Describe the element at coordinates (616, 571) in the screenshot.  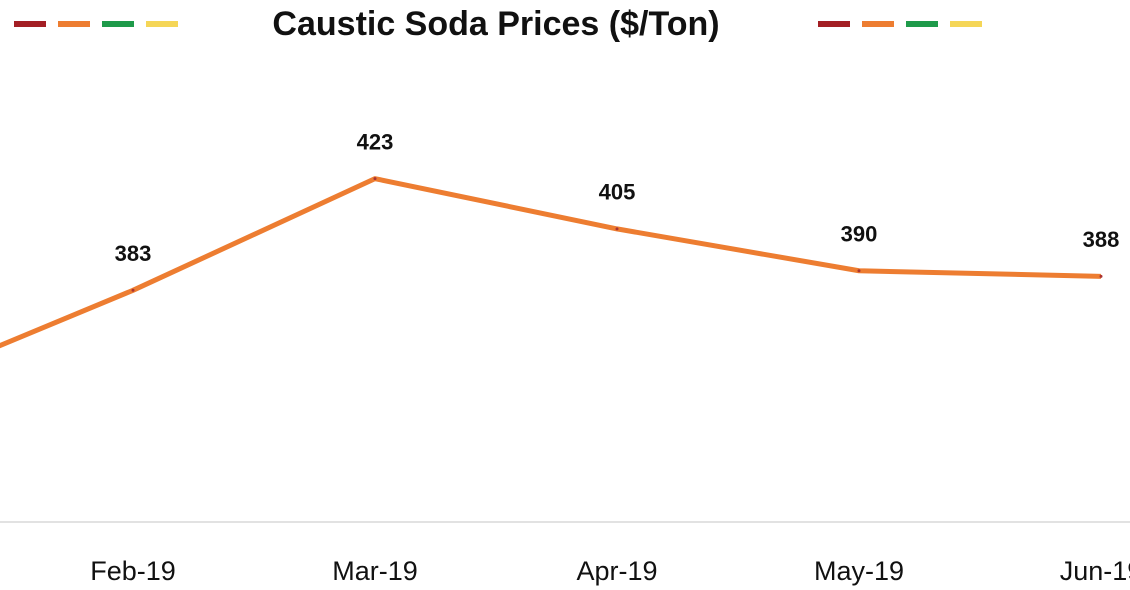
I see `x-tick-label: Apr-19` at that location.